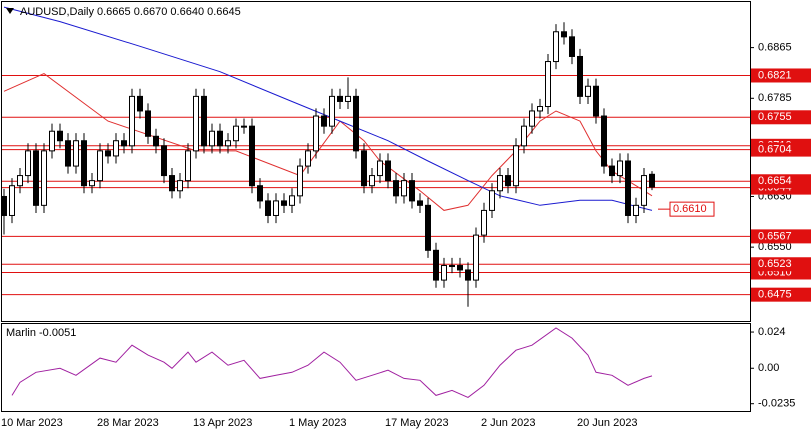  Describe the element at coordinates (317, 423) in the screenshot. I see `x-tick-label: 1 May 2023` at that location.